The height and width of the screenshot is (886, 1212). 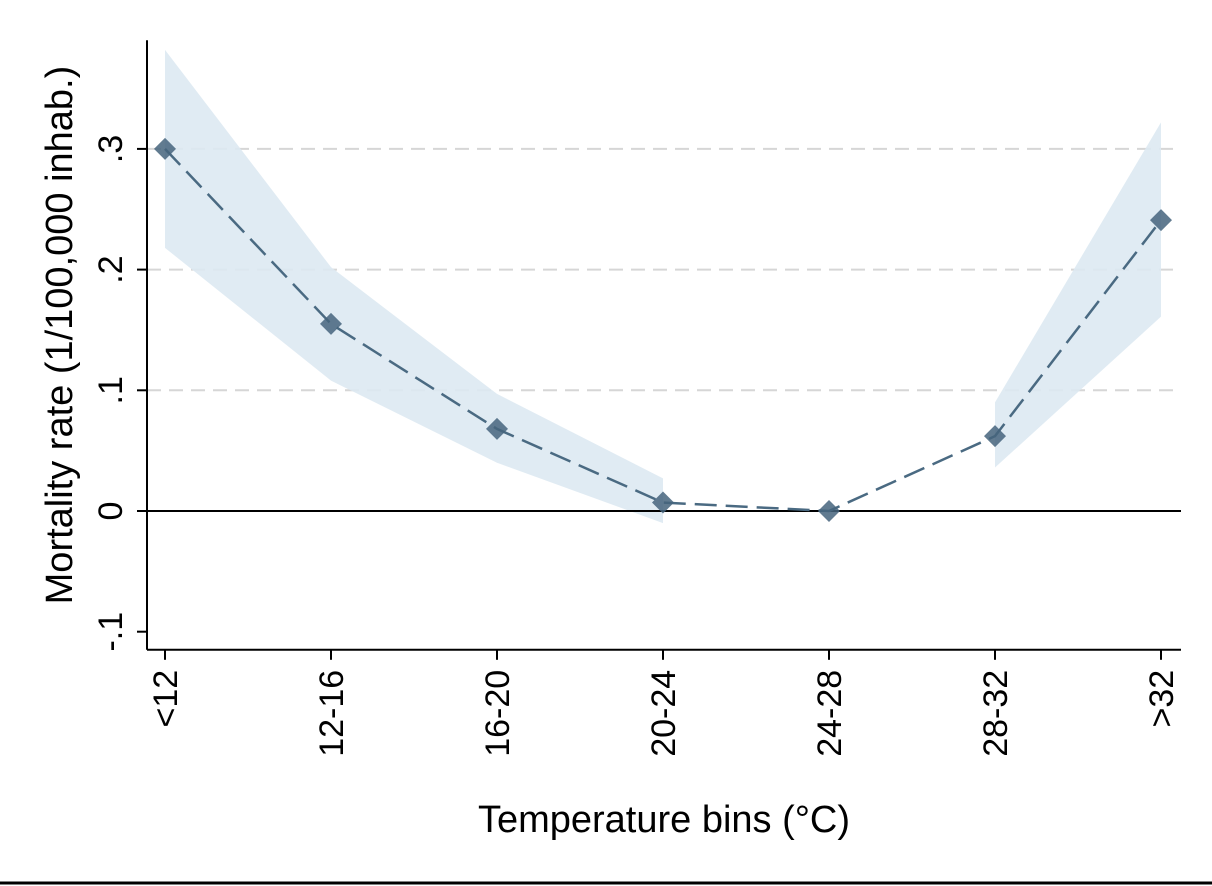 What do you see at coordinates (111, 269) in the screenshot?
I see `y-tick-label: .2` at bounding box center [111, 269].